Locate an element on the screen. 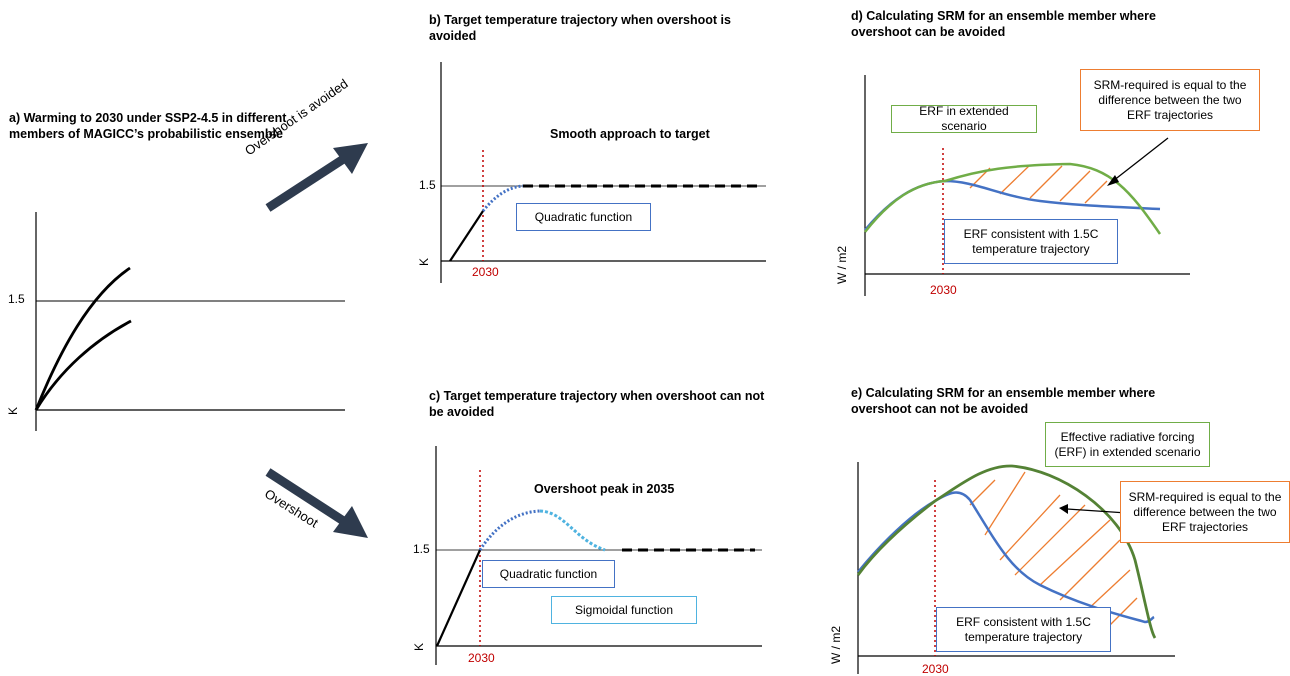  panel-d-pointer is located at coordinates (1140, 159).